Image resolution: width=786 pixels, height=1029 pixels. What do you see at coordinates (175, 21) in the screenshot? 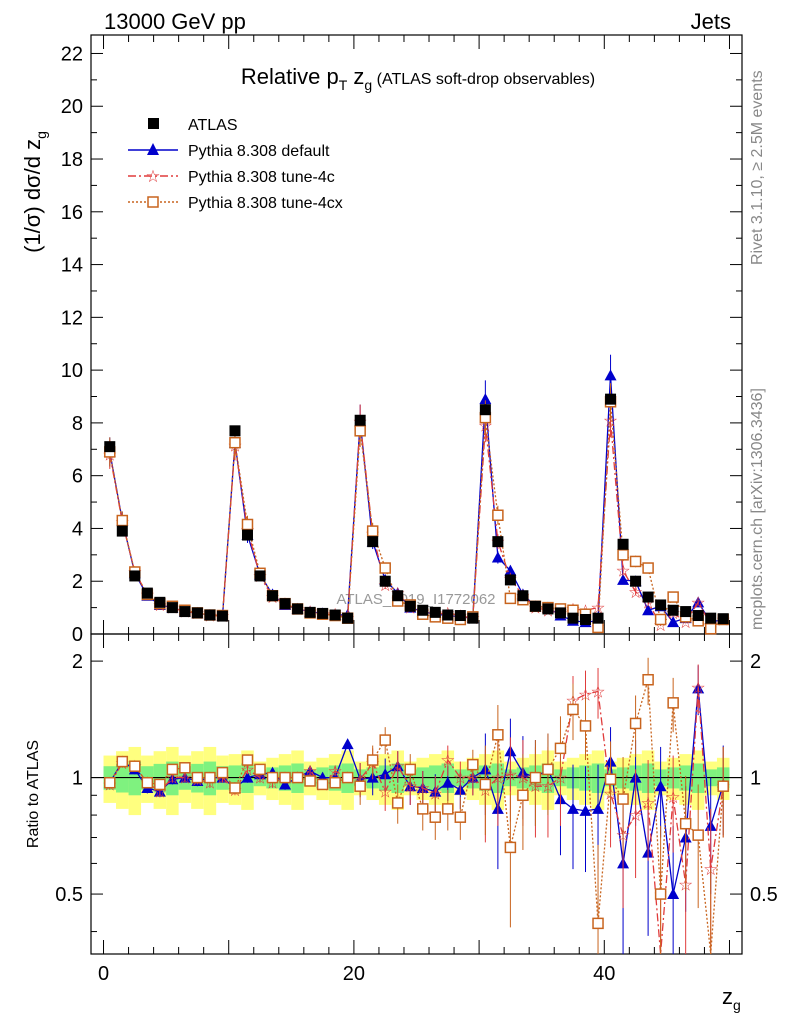
I see `energy-label: 13000 GeV pp` at bounding box center [175, 21].